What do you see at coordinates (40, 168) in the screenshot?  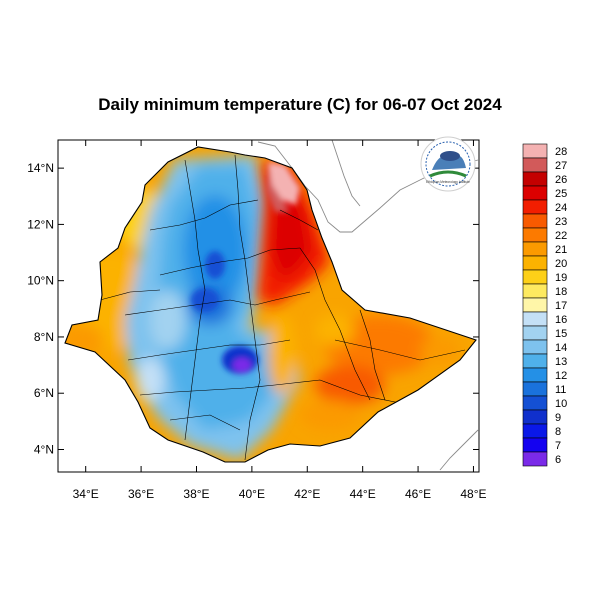 I see `y-tick-label: 14°N` at bounding box center [40, 168].